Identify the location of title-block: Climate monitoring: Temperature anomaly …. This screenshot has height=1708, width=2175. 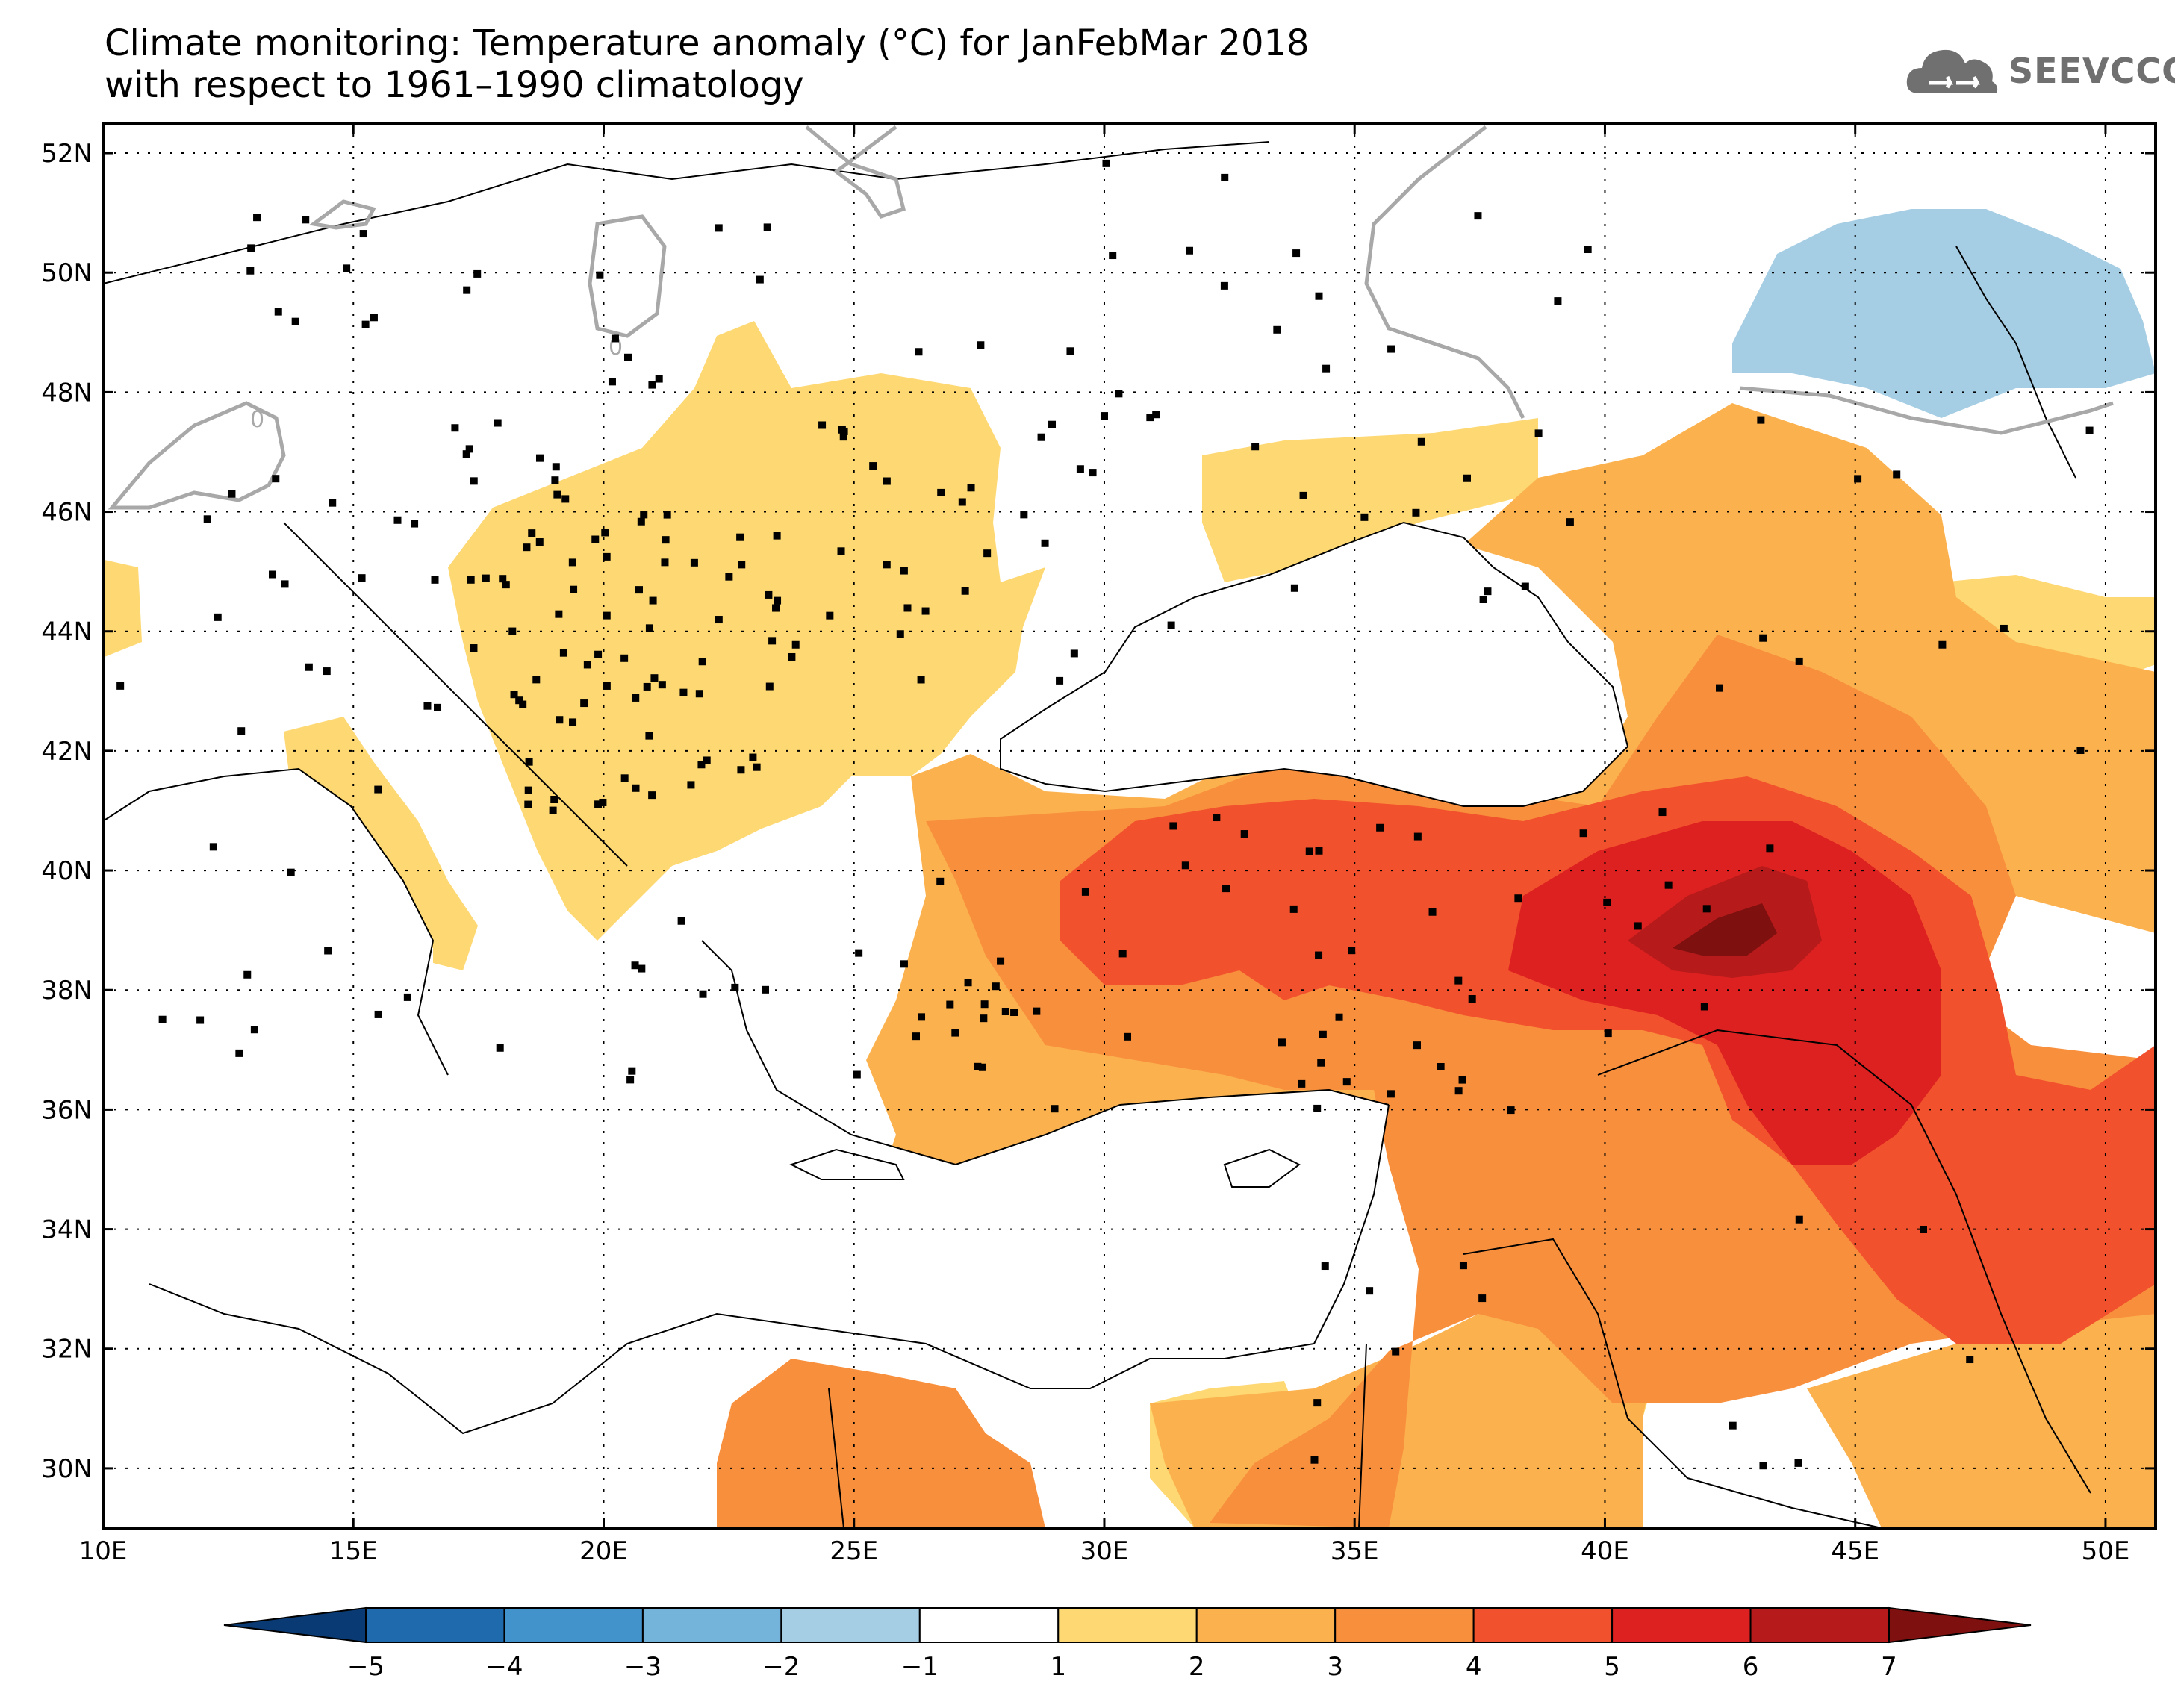
(707, 64).